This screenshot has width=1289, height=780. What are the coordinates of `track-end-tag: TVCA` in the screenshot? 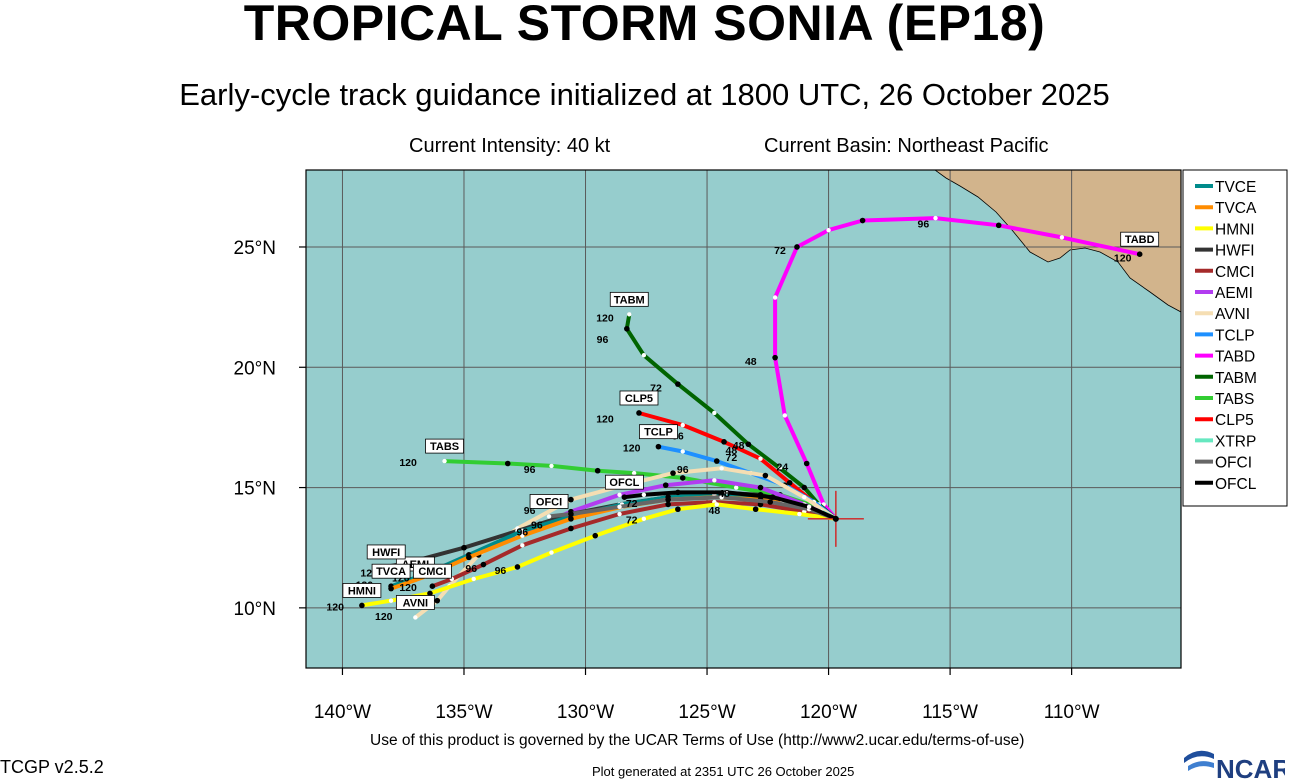 It's located at (391, 572).